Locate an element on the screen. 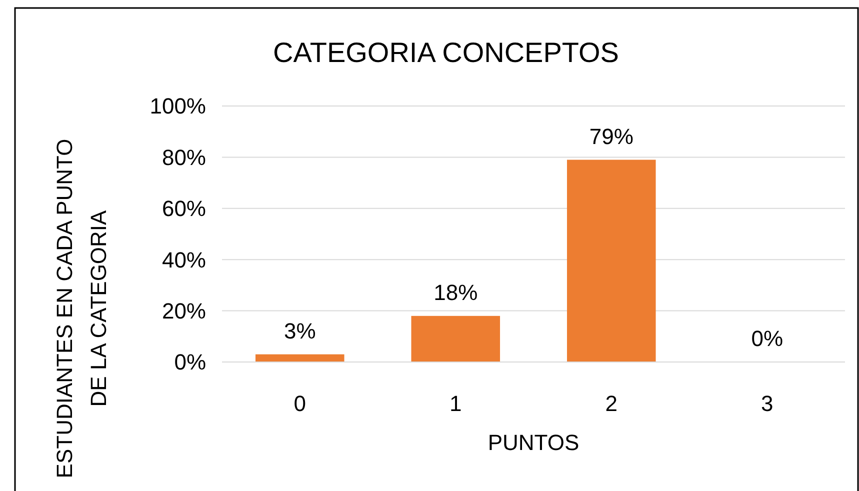 The width and height of the screenshot is (859, 491). data-label: 3% is located at coordinates (300, 331).